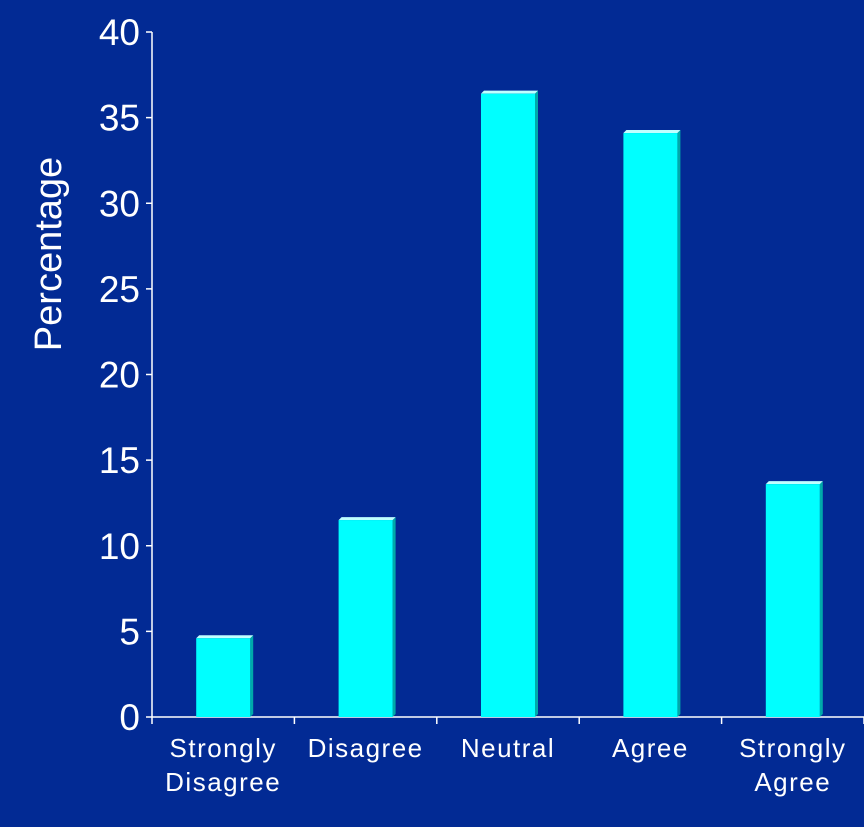 The width and height of the screenshot is (864, 827). I want to click on y-tick-label: 20, so click(119, 375).